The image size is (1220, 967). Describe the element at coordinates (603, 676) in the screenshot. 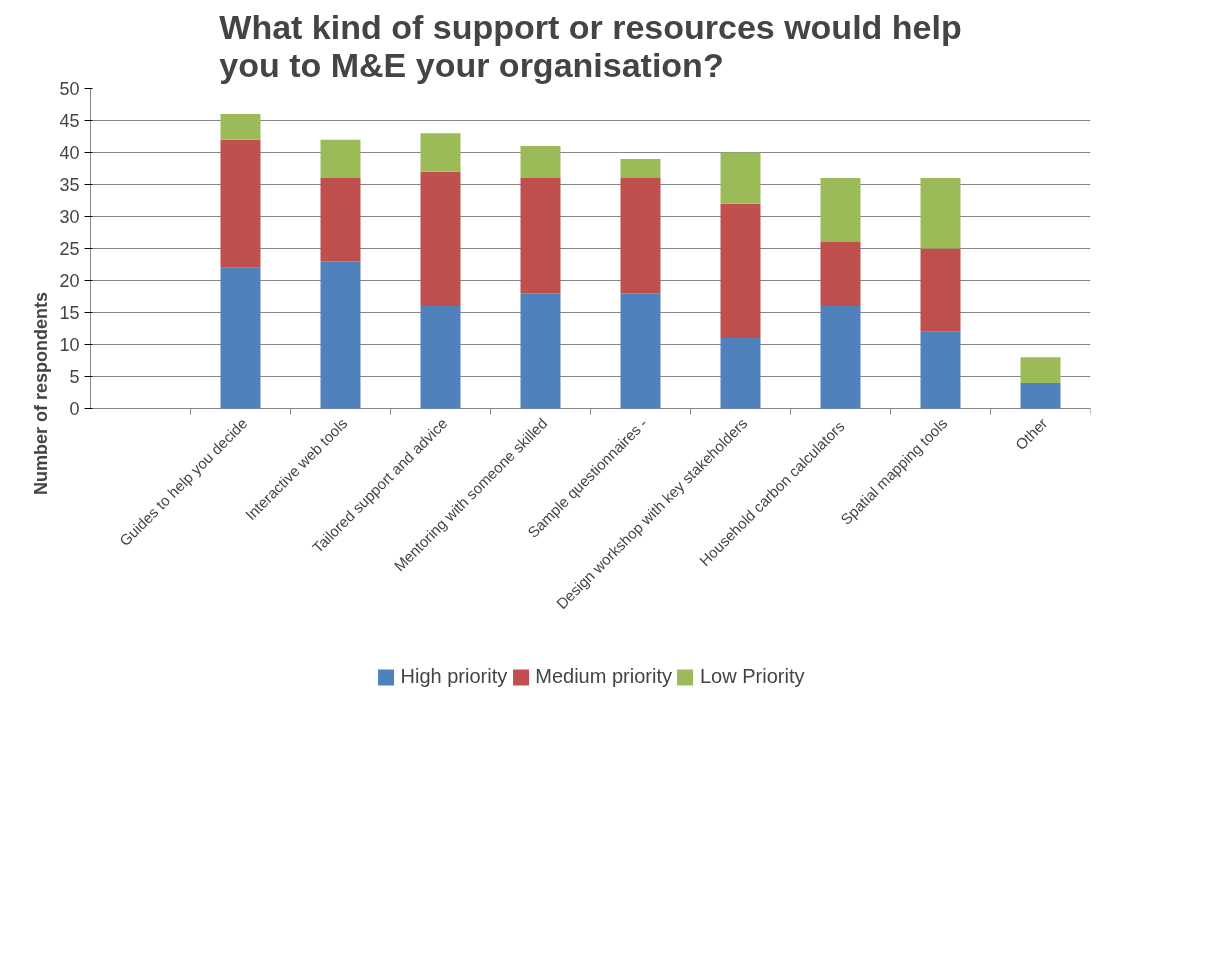

I see `legend-label: Medium priority` at that location.